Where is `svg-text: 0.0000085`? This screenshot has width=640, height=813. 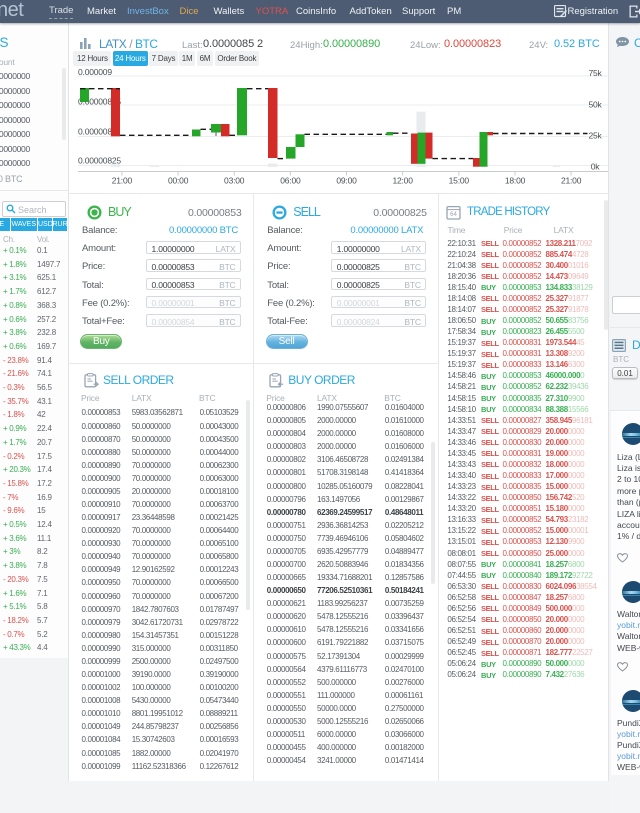 svg-text: 0.0000085 is located at coordinates (97, 132).